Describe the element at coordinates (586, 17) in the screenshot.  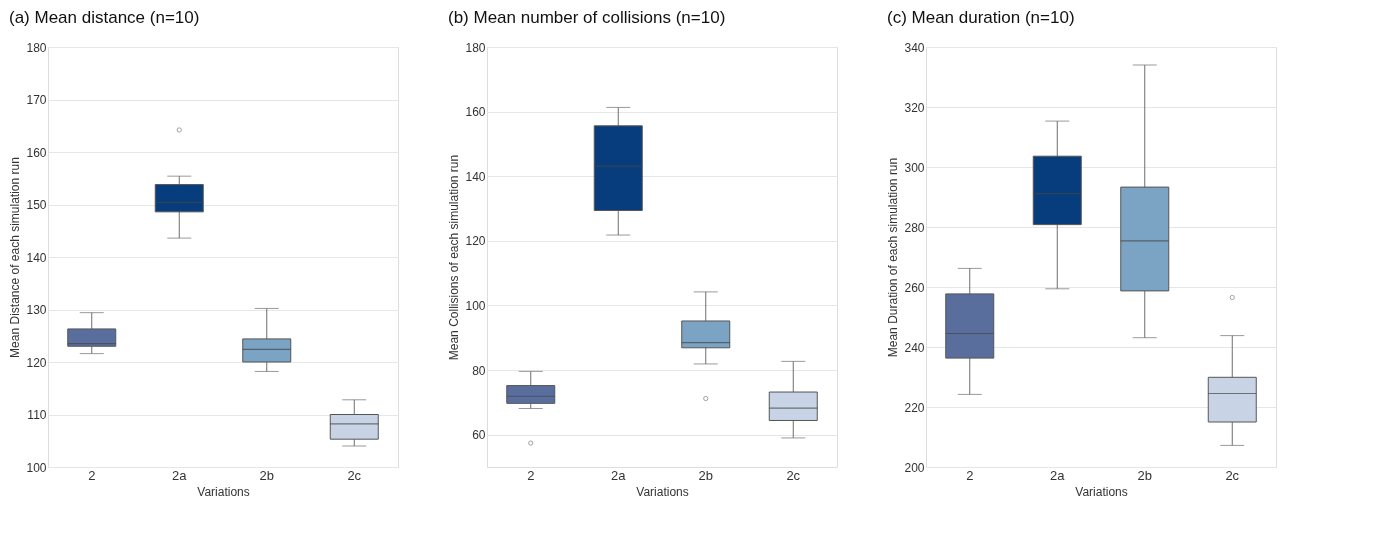
I see `chart-title: (b) Mean number of collisions (n=10)` at that location.